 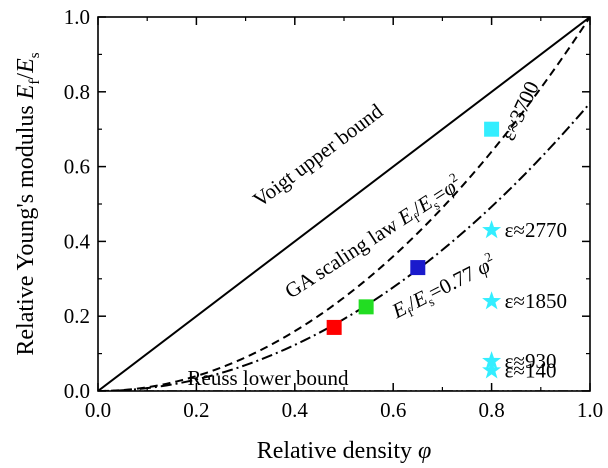 I want to click on y-axis-title: Relative Young's modulus Ef/Es, so click(x=28, y=203).